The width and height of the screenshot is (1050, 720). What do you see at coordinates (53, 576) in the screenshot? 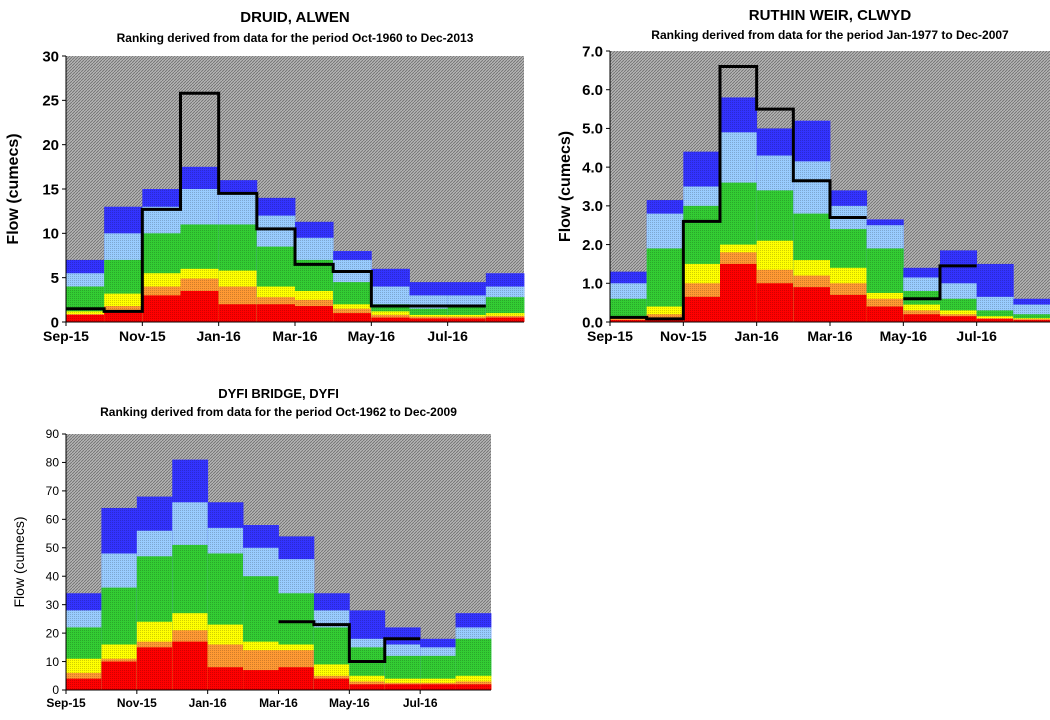
I see `y-tick-label: 40` at bounding box center [53, 576].